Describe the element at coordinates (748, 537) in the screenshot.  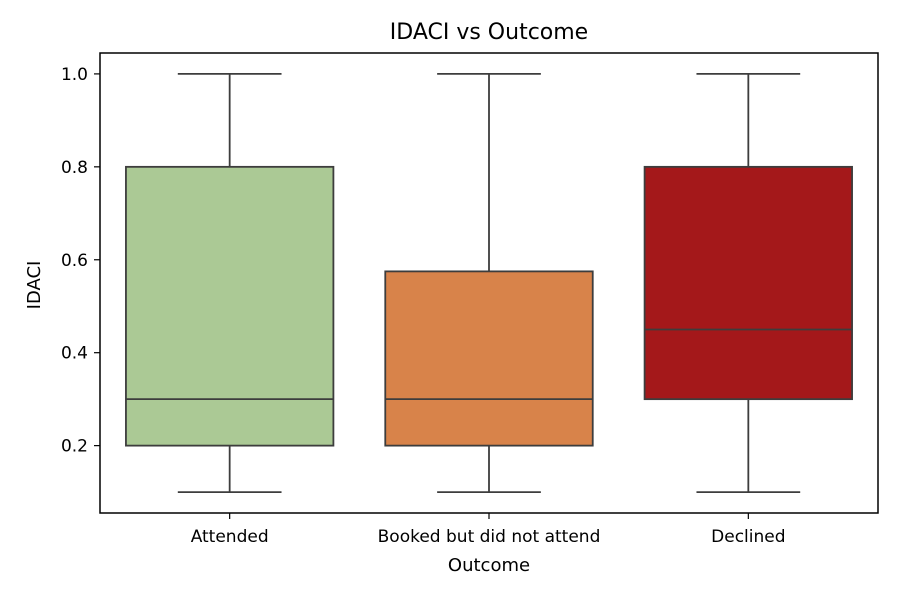
I see `x-tick-label: Declined` at that location.